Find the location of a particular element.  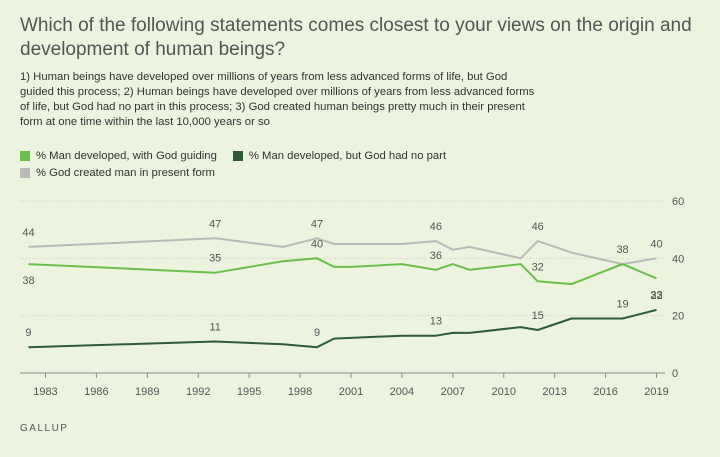

legend-item-no-god: % Man developed, but God had no part is located at coordinates (339, 156).